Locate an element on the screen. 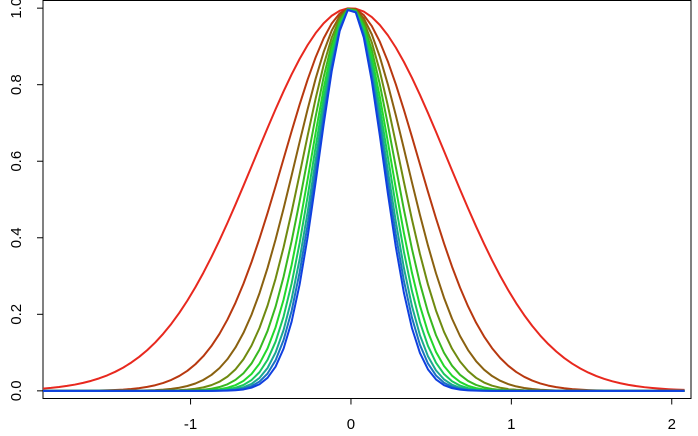 This screenshot has width=698, height=436. y-tick-label: 1.0 is located at coordinates (16, 9).